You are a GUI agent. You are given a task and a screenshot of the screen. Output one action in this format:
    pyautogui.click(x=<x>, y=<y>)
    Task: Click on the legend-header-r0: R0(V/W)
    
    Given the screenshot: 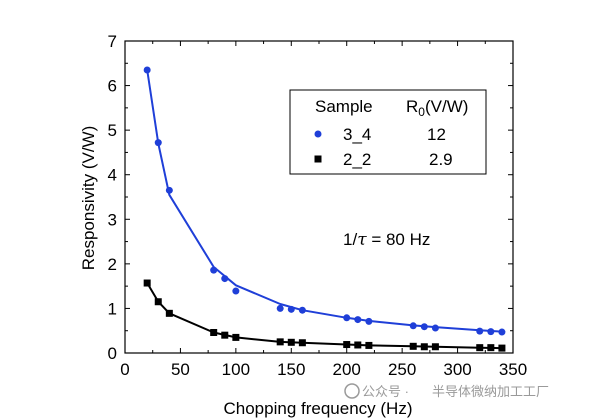 What is the action you would take?
    pyautogui.click(x=437, y=108)
    